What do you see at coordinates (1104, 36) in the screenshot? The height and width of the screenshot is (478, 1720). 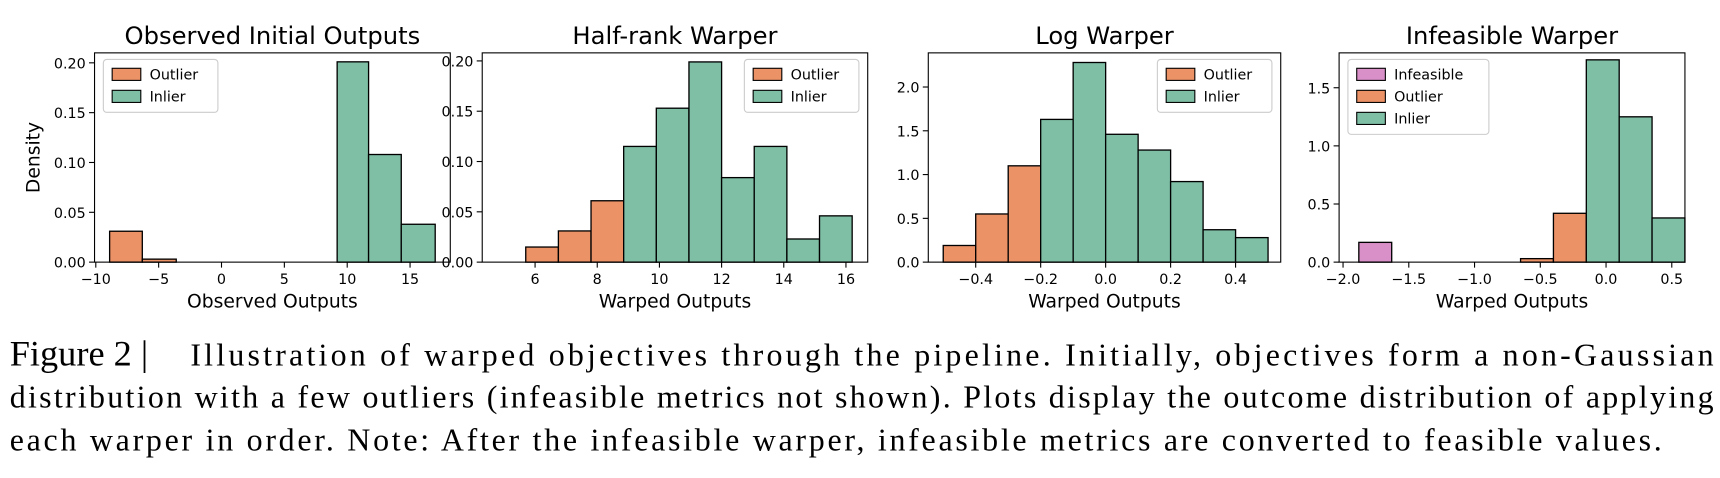 I see `chart-title: Log Warper` at bounding box center [1104, 36].